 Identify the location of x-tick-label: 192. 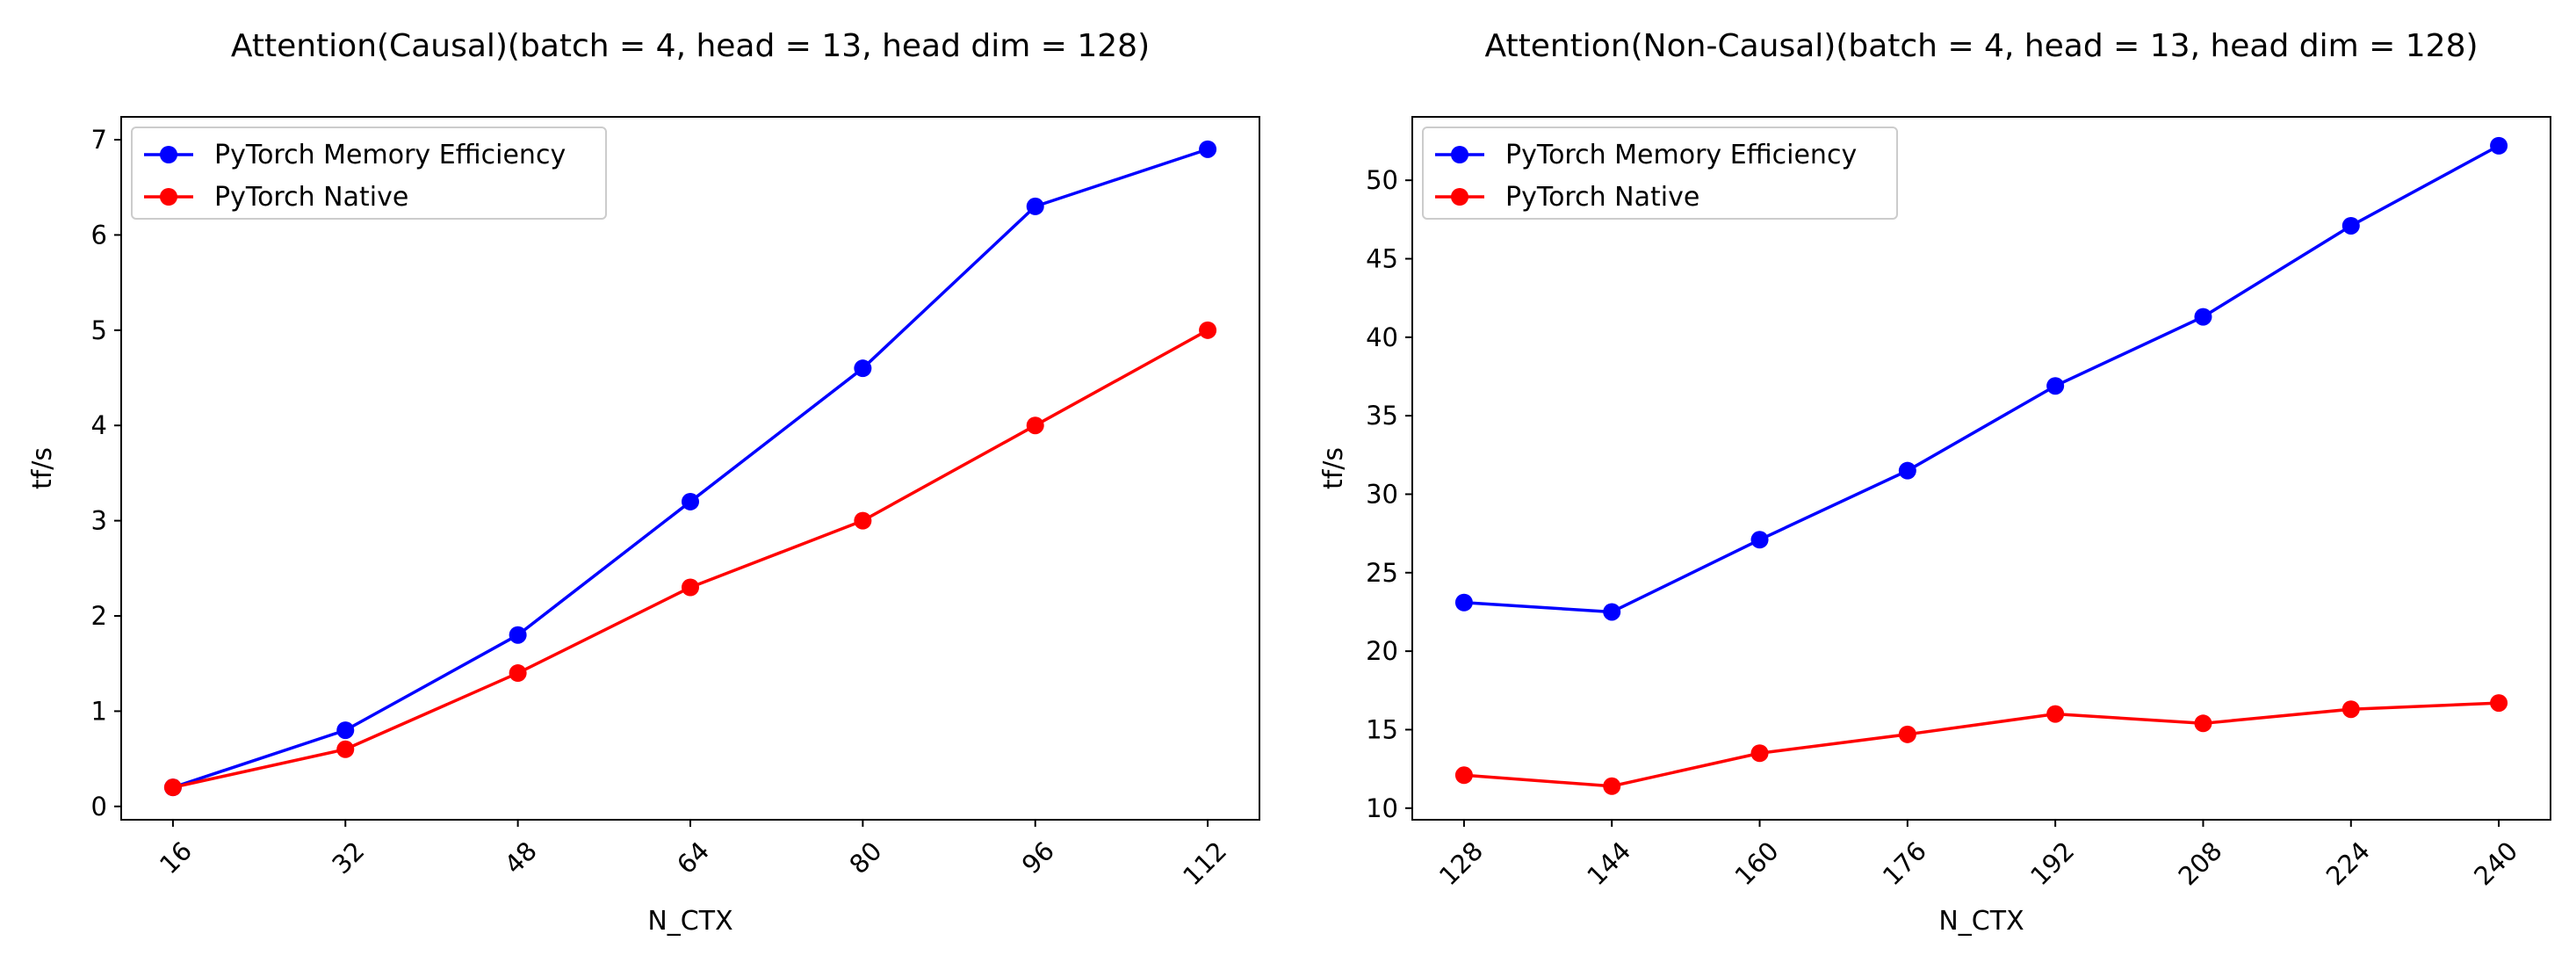
(2052, 863).